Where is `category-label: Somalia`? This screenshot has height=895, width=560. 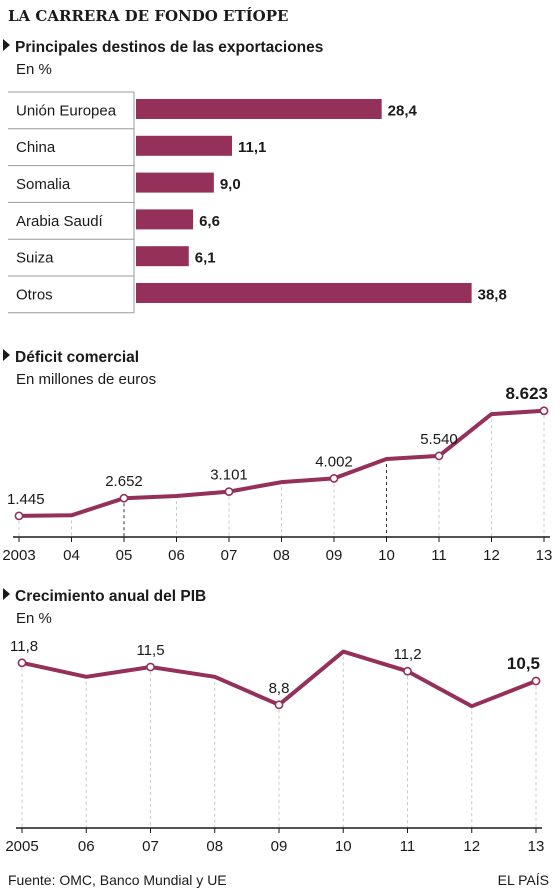 category-label: Somalia is located at coordinates (43, 184).